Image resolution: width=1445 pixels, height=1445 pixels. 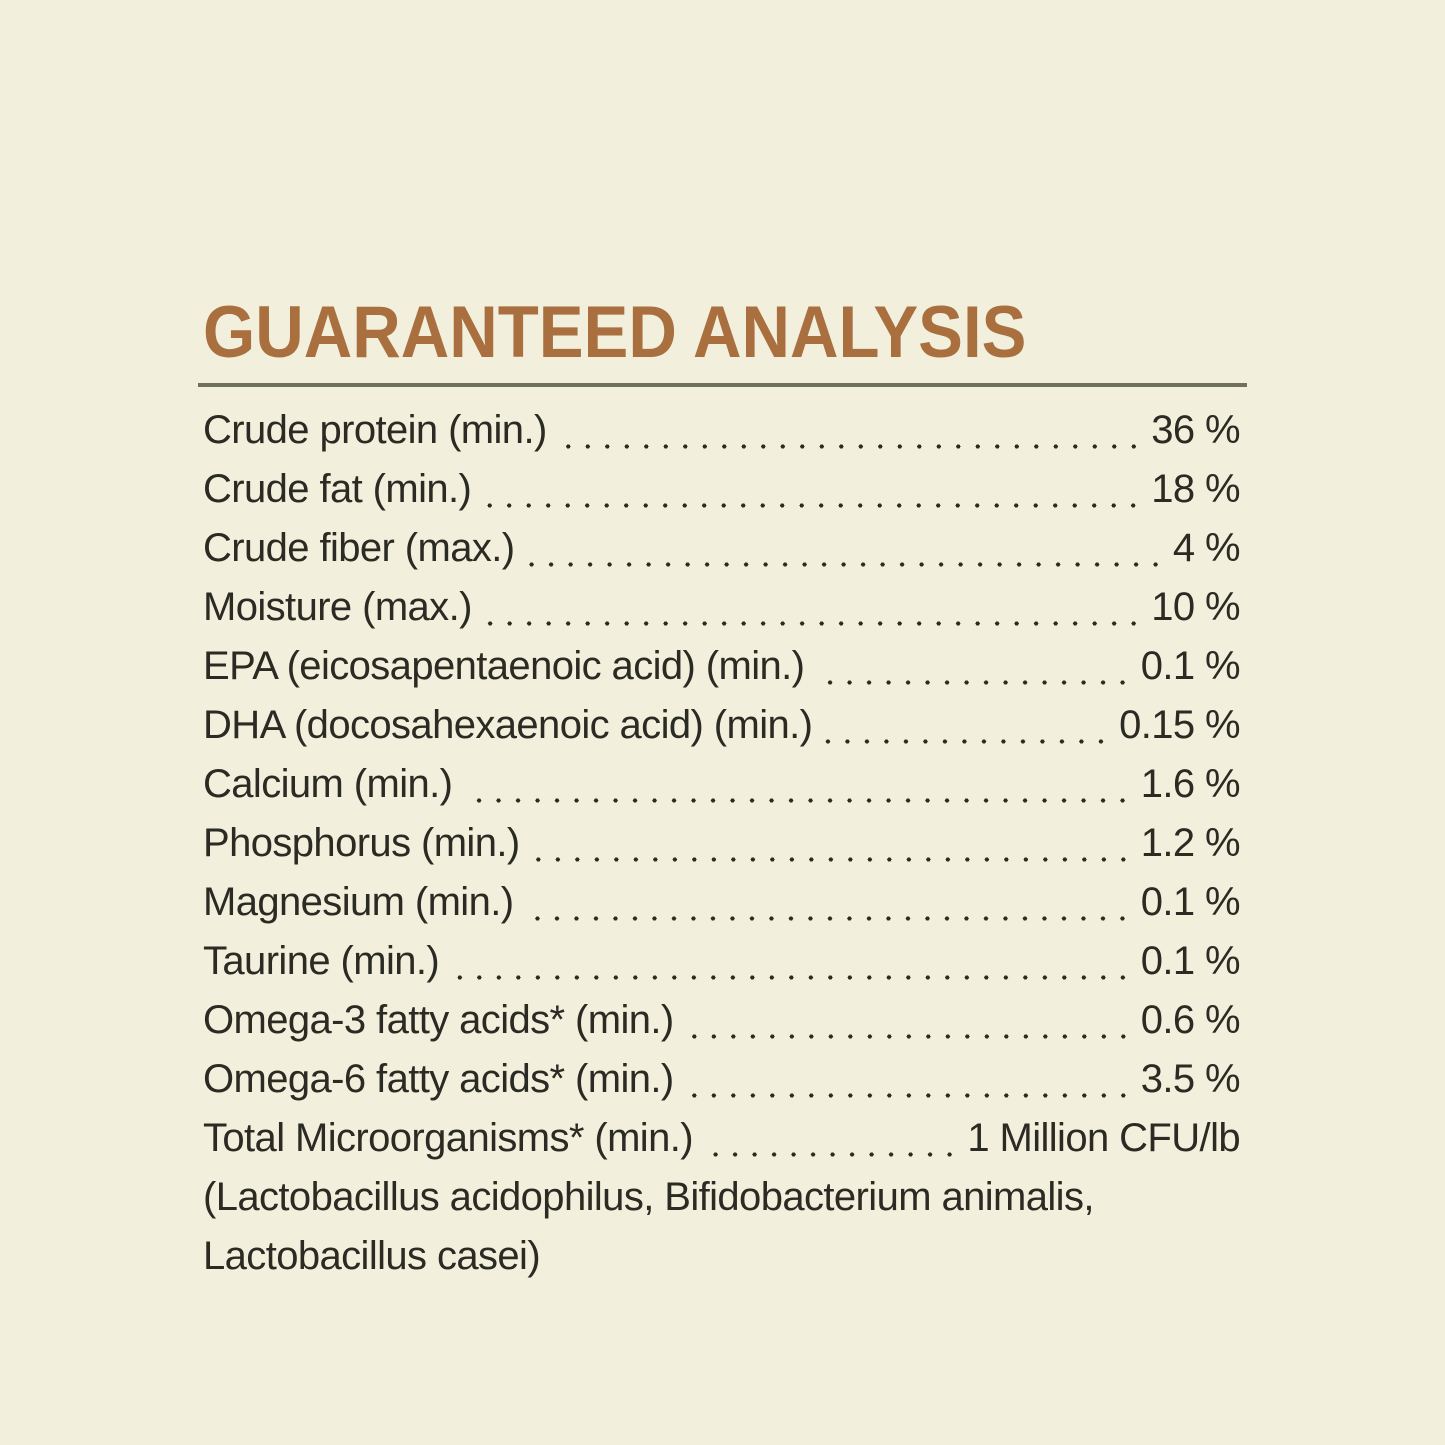 I want to click on nutrient-value: 18 %, so click(x=1195, y=489).